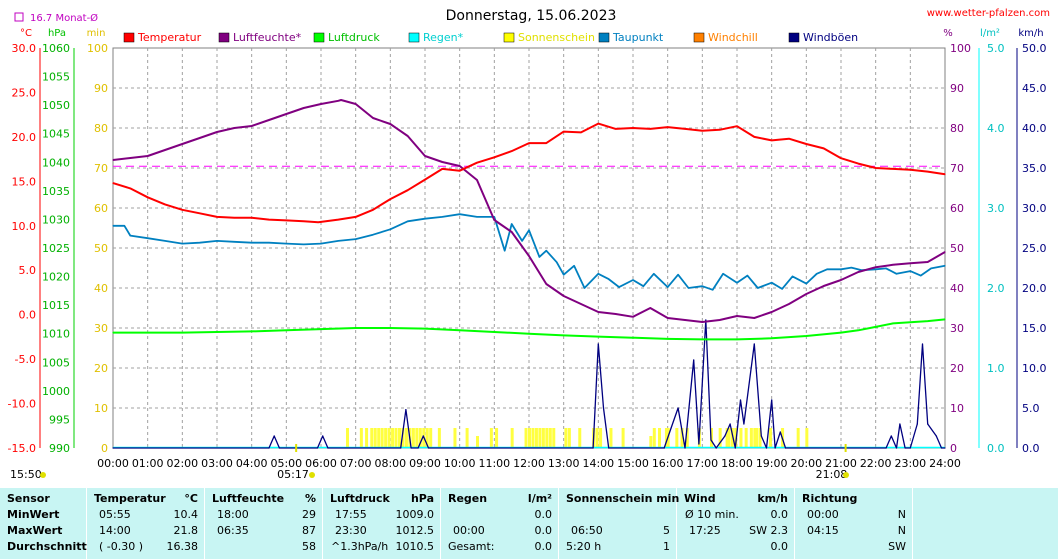  I want to click on x-tick-label: 06:00, so click(321, 463).